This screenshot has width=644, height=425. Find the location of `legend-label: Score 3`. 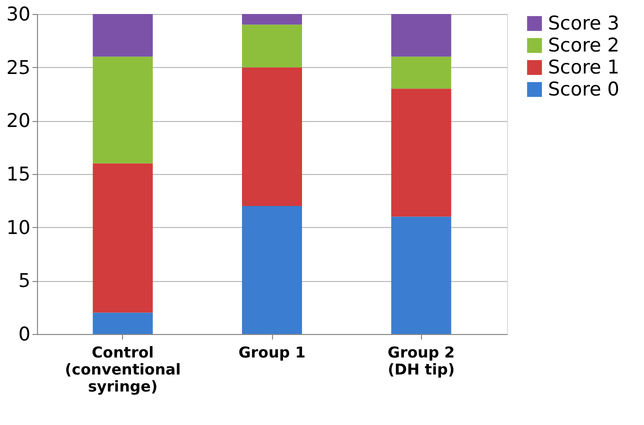

legend-label: Score 3 is located at coordinates (584, 23).